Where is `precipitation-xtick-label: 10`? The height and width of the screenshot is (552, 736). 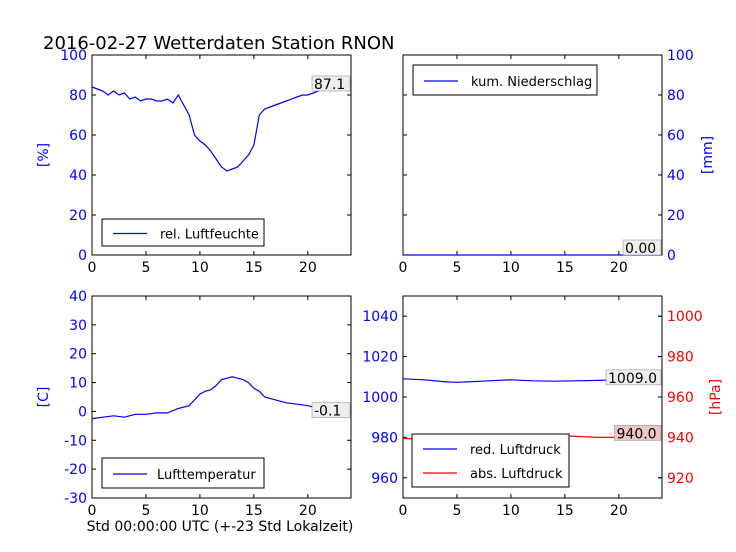
precipitation-xtick-label: 10 is located at coordinates (511, 268).